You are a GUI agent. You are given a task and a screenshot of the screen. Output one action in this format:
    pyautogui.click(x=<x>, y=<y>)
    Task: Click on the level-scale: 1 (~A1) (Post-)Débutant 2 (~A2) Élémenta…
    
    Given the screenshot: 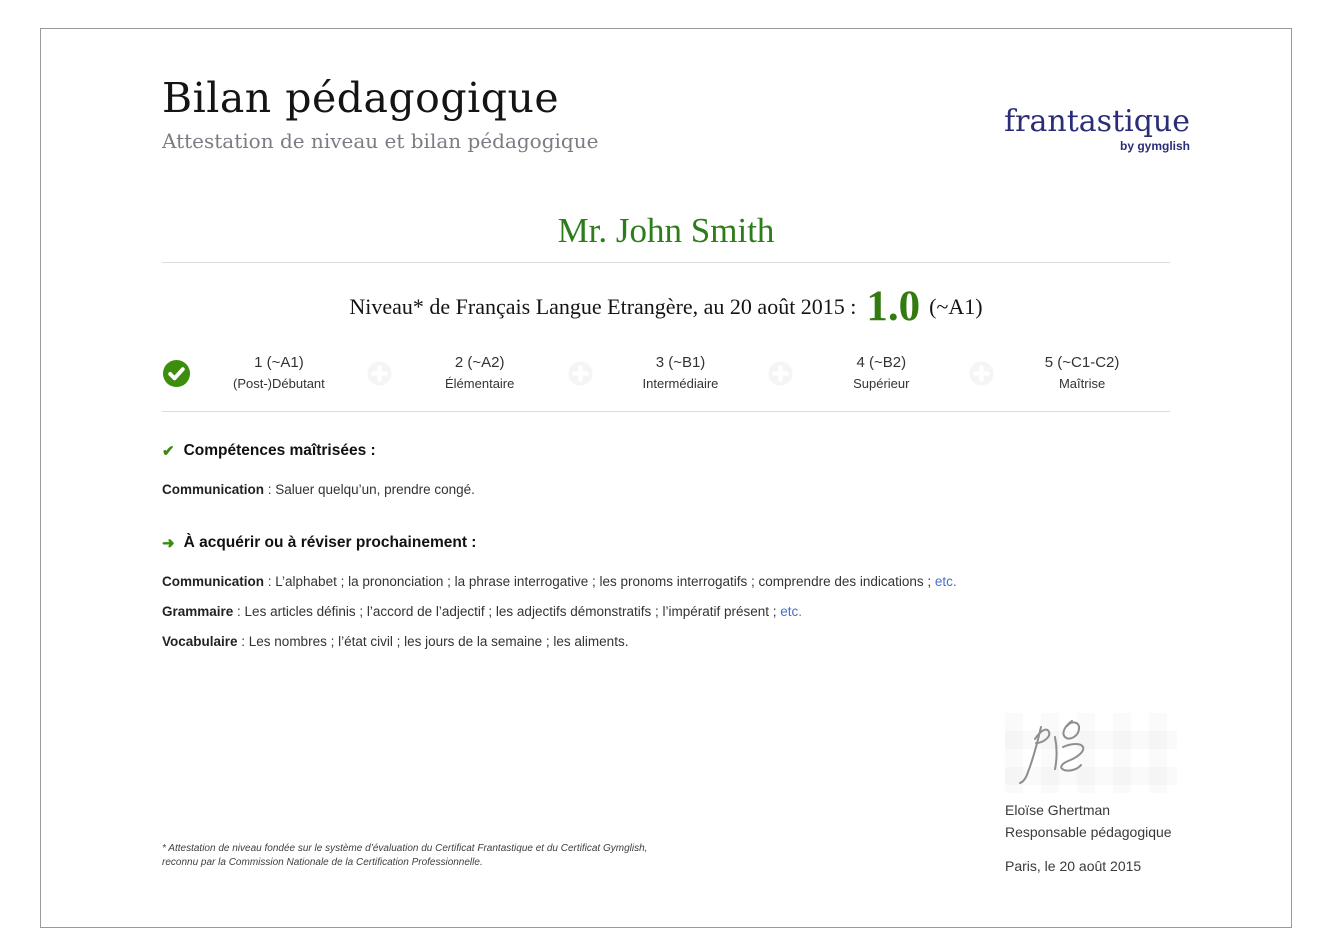 What is the action you would take?
    pyautogui.click(x=666, y=372)
    